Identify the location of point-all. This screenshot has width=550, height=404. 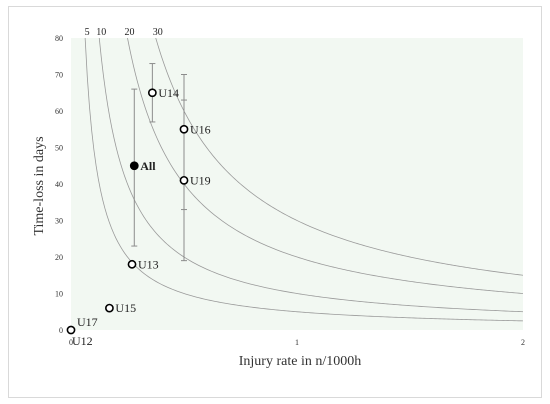
(134, 166).